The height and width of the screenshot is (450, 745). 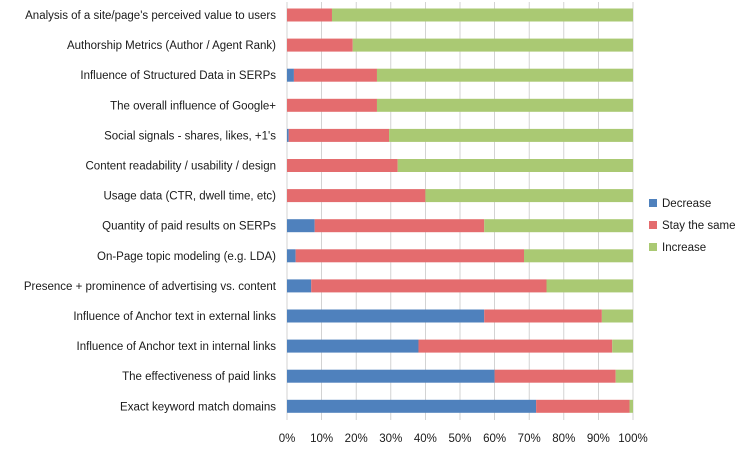 I want to click on x-tick-label: 20%, so click(x=356, y=439).